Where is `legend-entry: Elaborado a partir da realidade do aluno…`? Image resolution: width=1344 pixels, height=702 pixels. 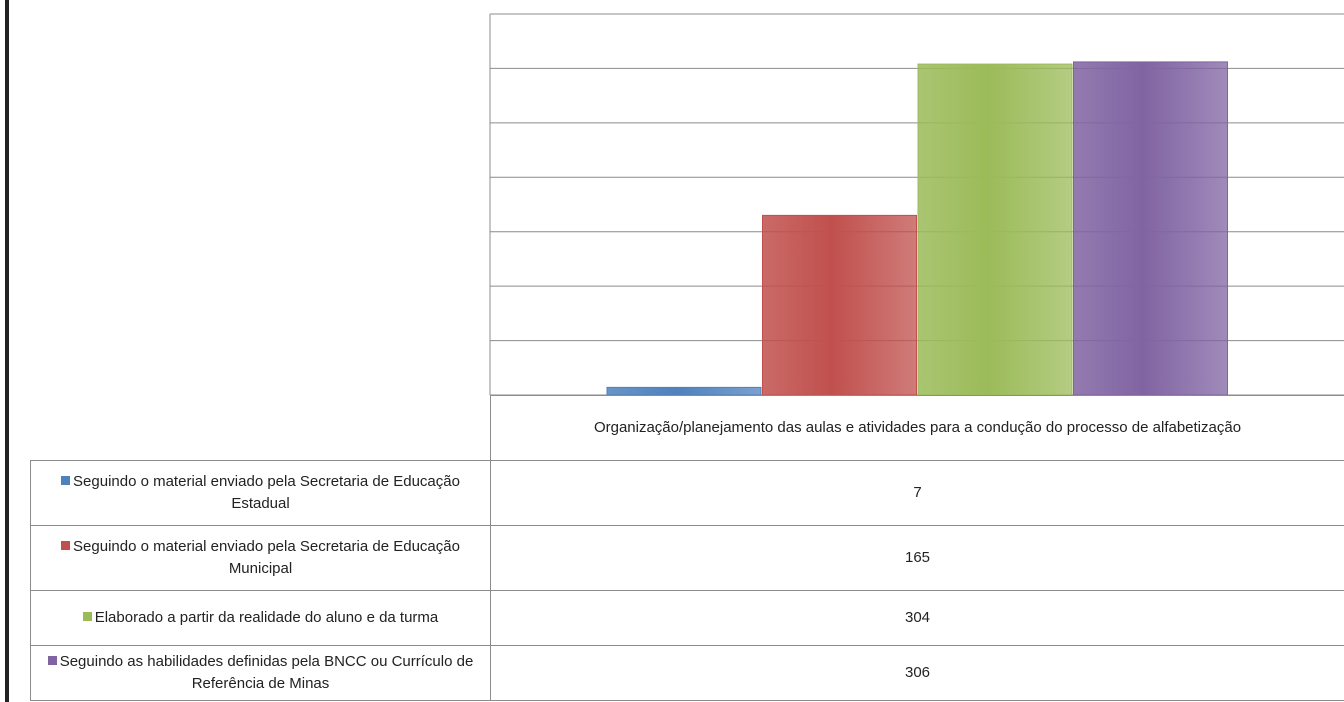 legend-entry: Elaborado a partir da realidade do aluno… is located at coordinates (260, 618).